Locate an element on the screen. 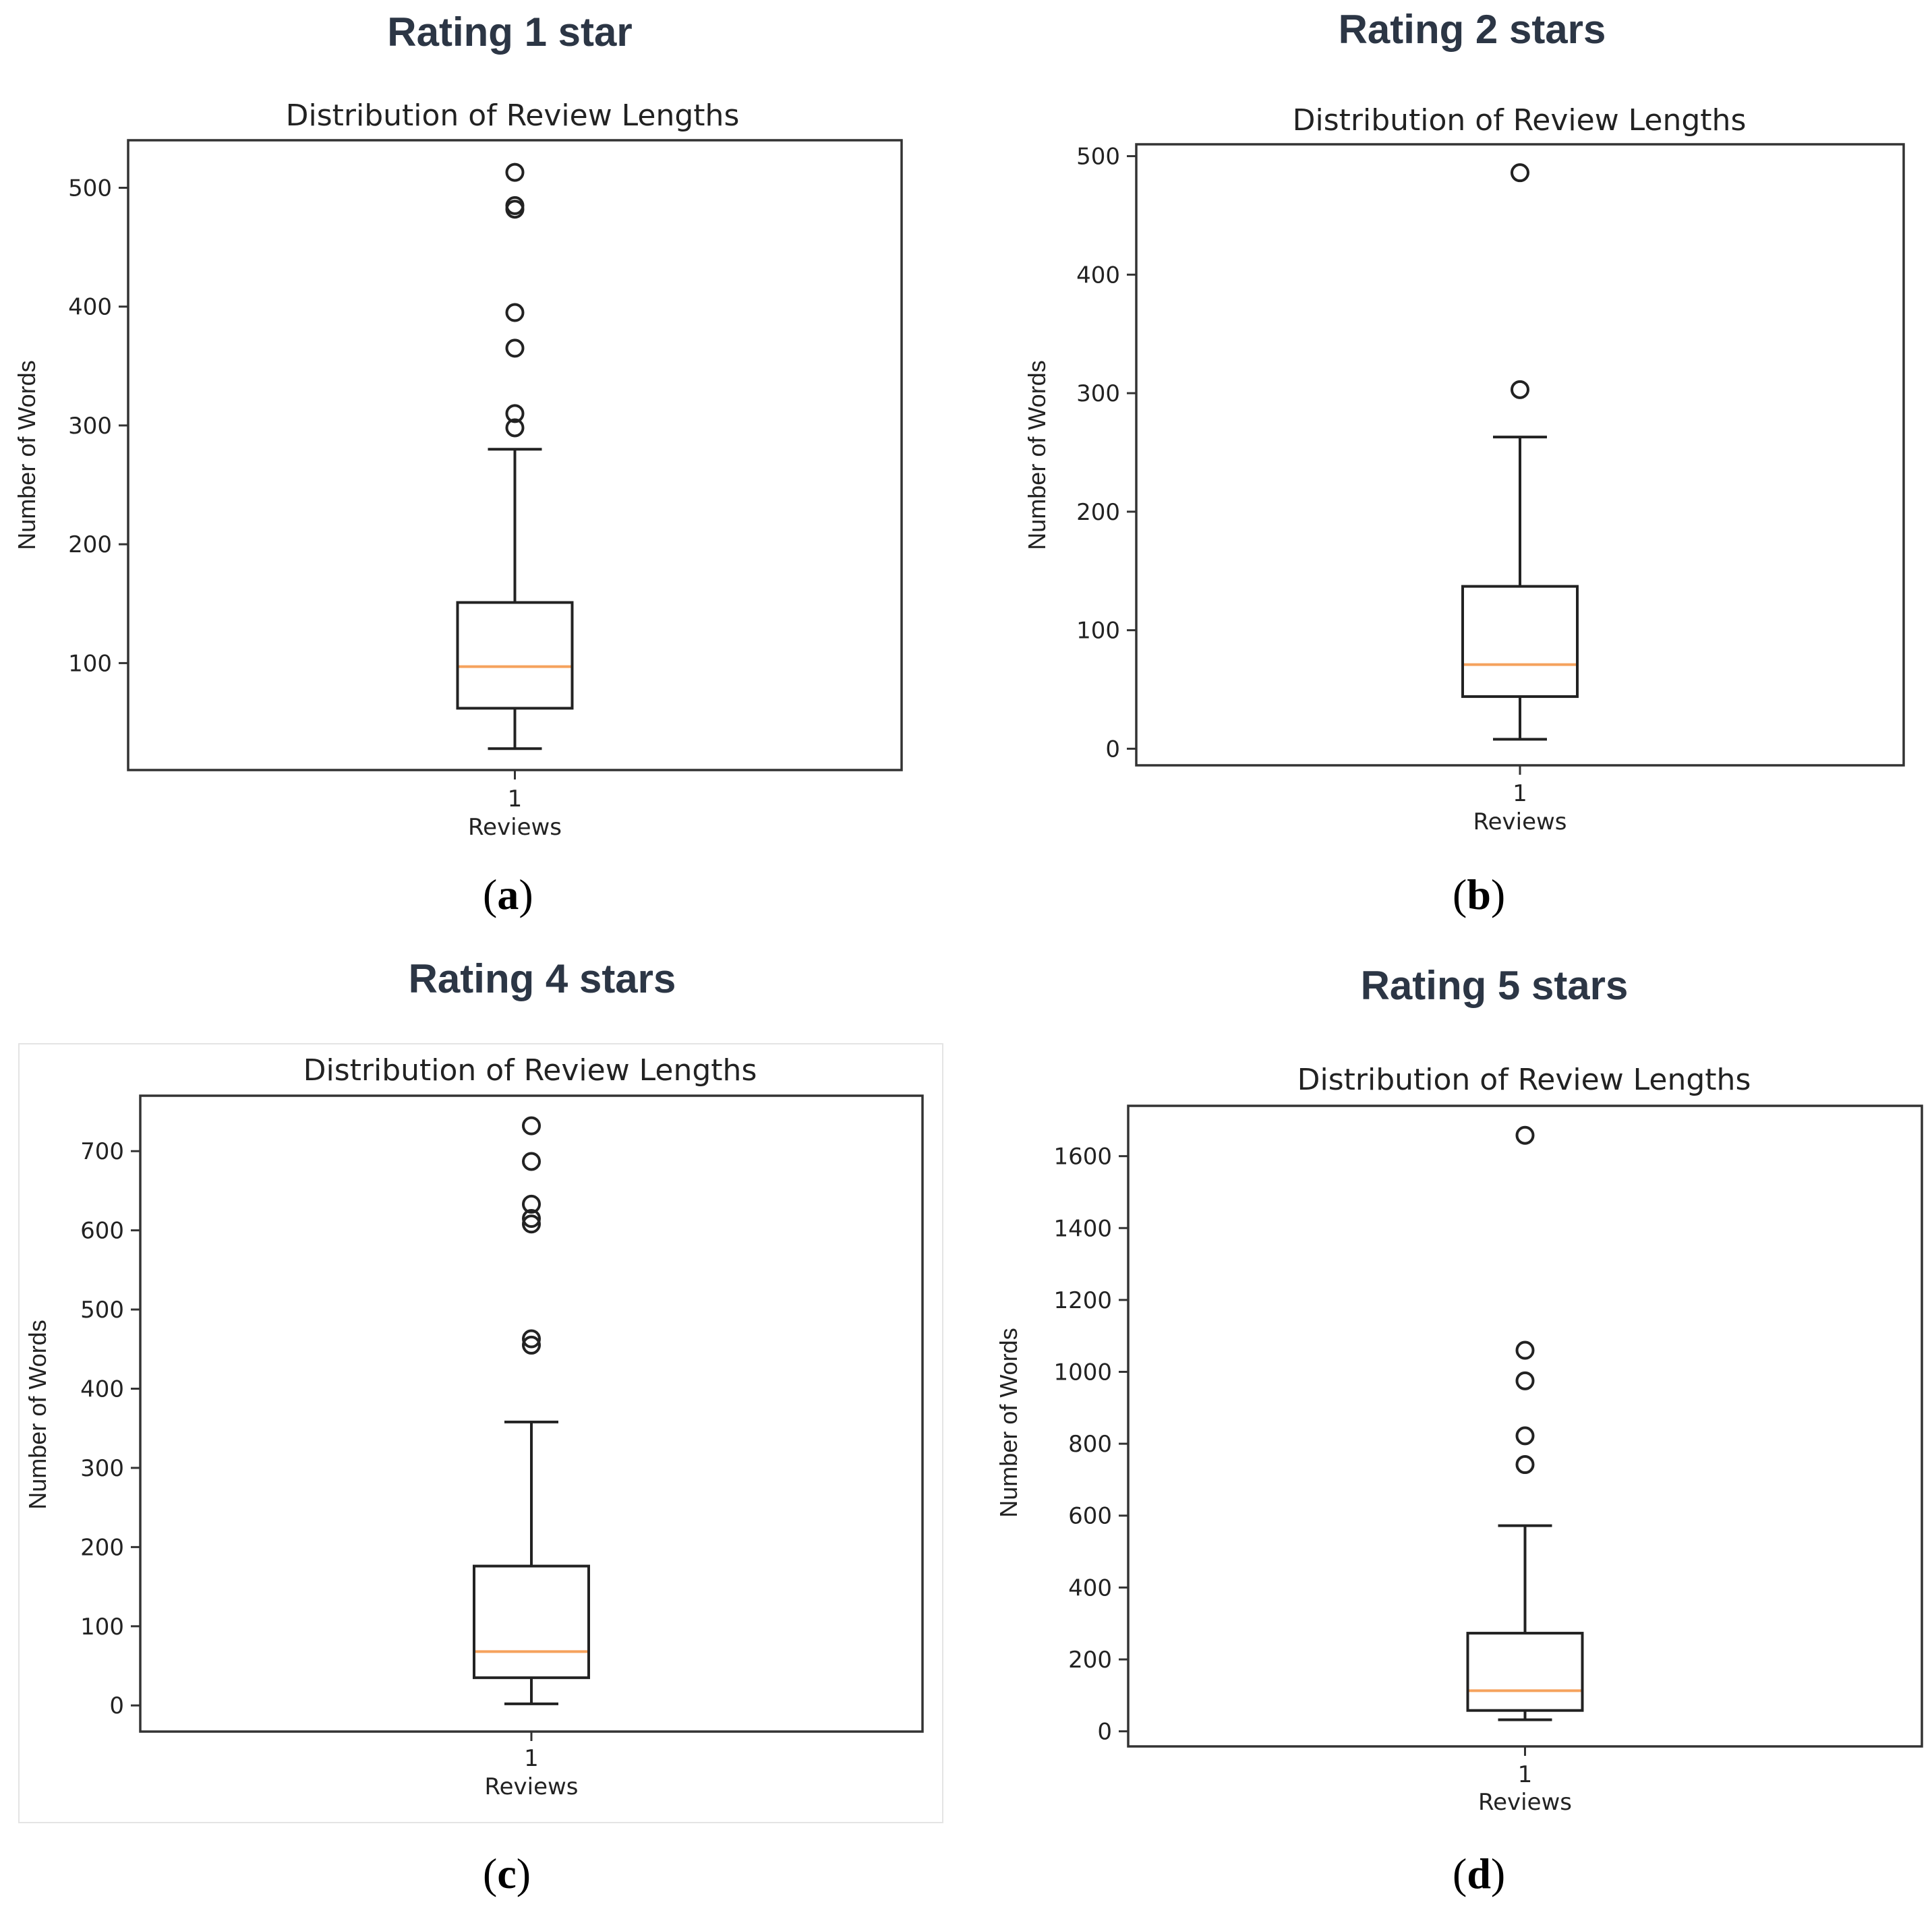 The image size is (1932, 1917). main-title: Rating 1 star is located at coordinates (510, 32).